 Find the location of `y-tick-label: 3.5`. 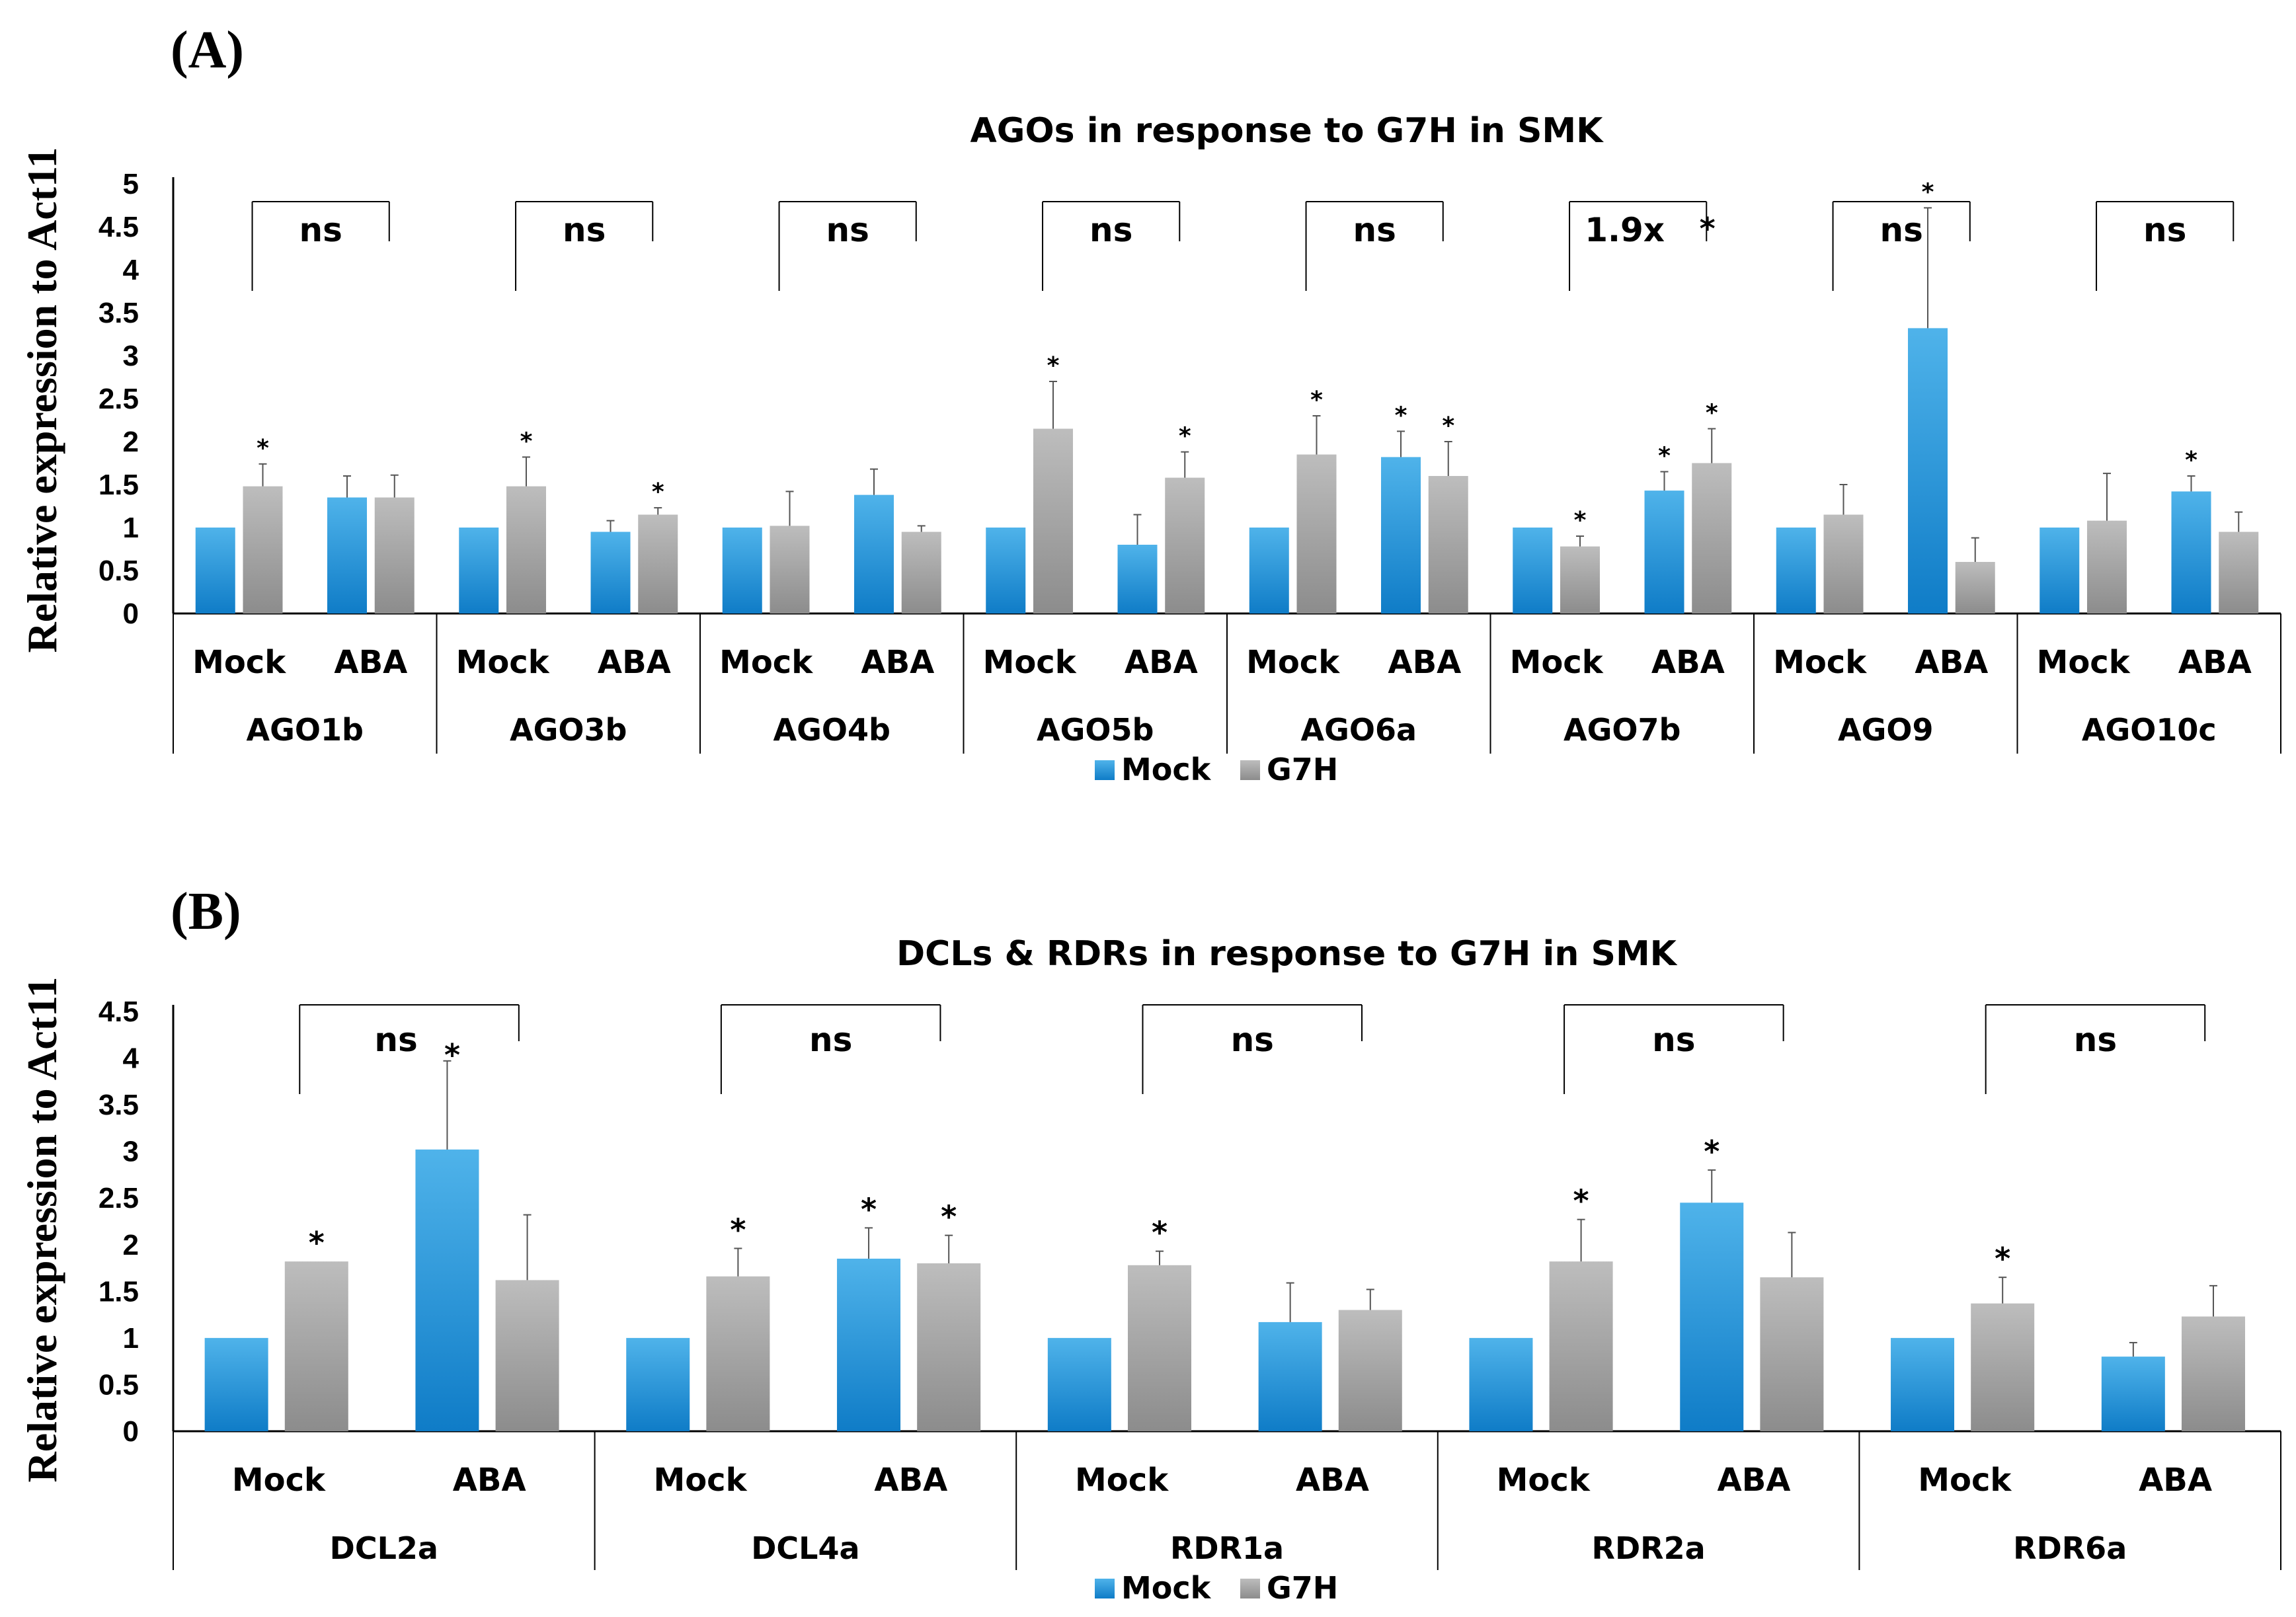

y-tick-label: 3.5 is located at coordinates (119, 313).